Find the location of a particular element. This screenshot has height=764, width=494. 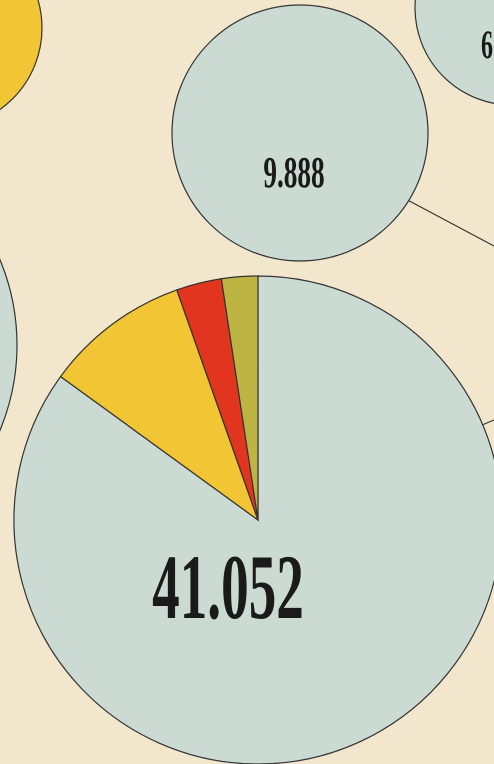

circle-label: 6 is located at coordinates (487, 46).